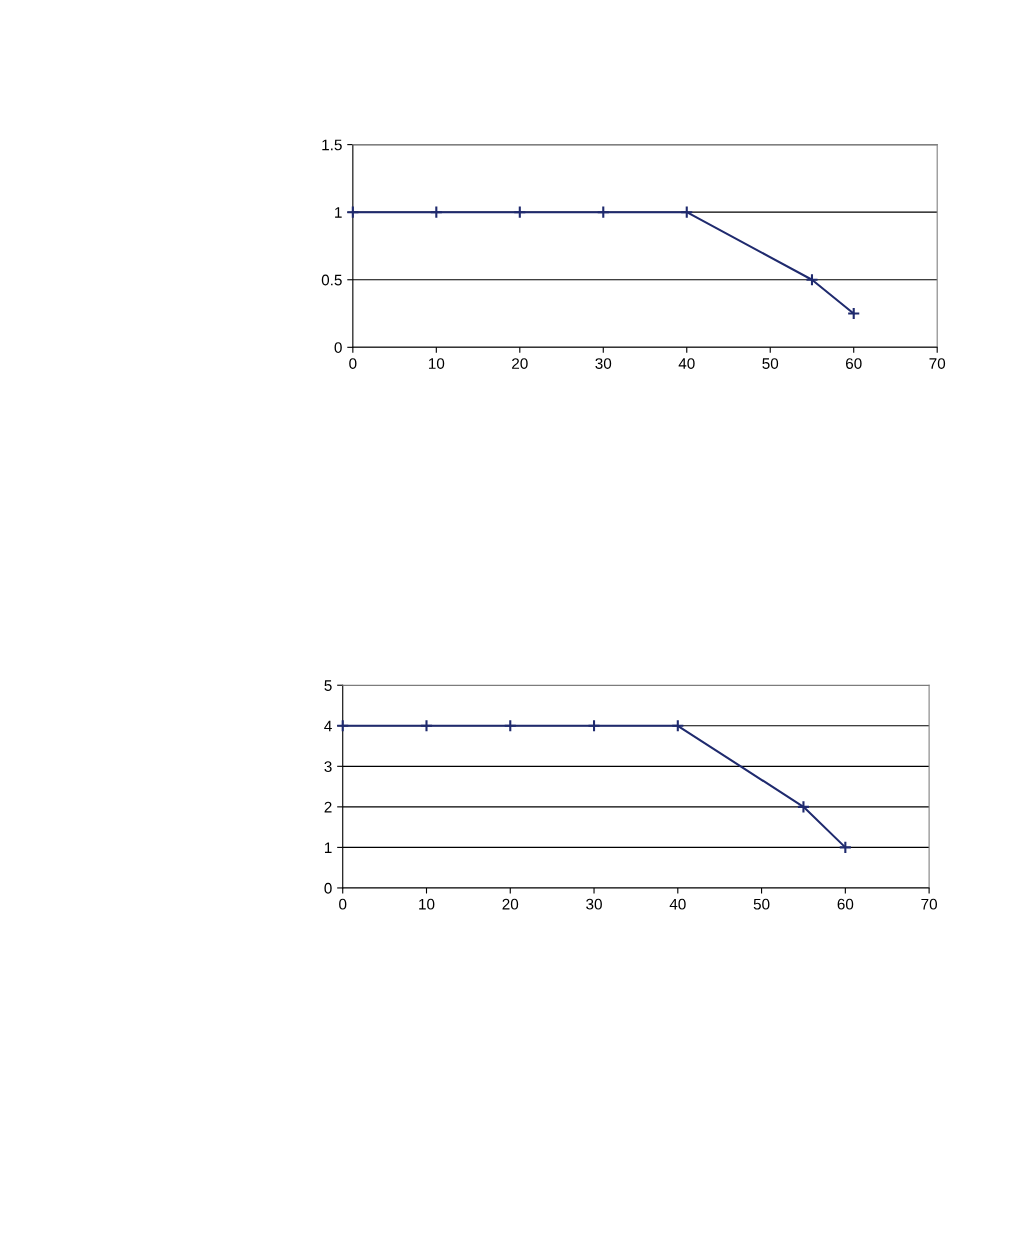 The width and height of the screenshot is (1011, 1236). What do you see at coordinates (353, 363) in the screenshot?
I see `x-tick-label: 0` at bounding box center [353, 363].